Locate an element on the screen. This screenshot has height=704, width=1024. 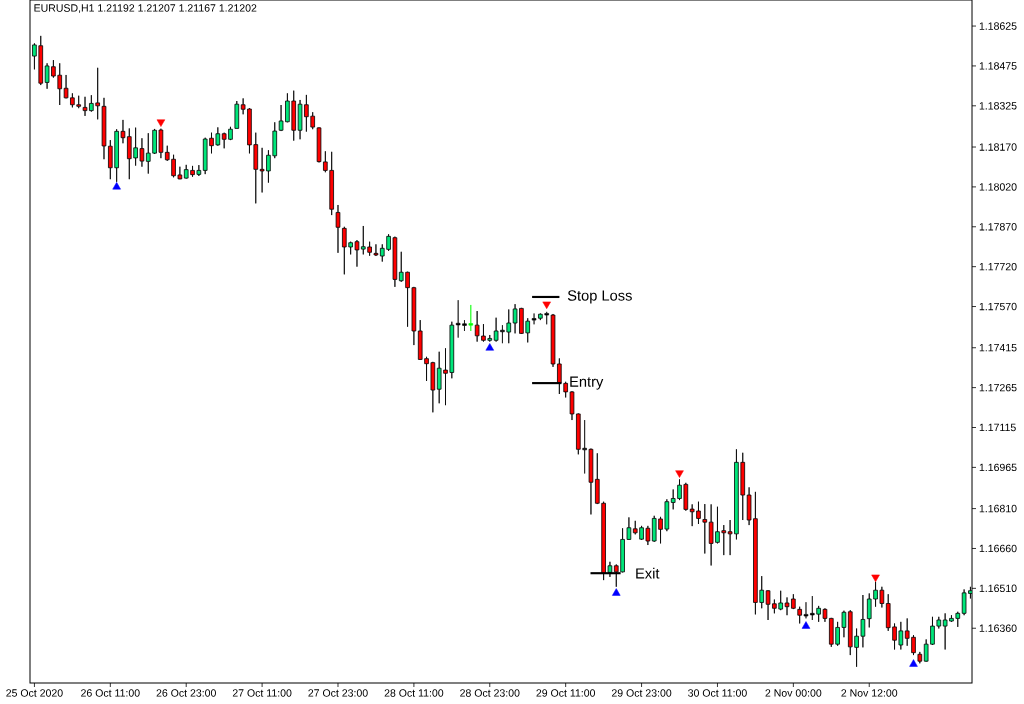
y-tick-label: 1.17265 is located at coordinates (998, 387).